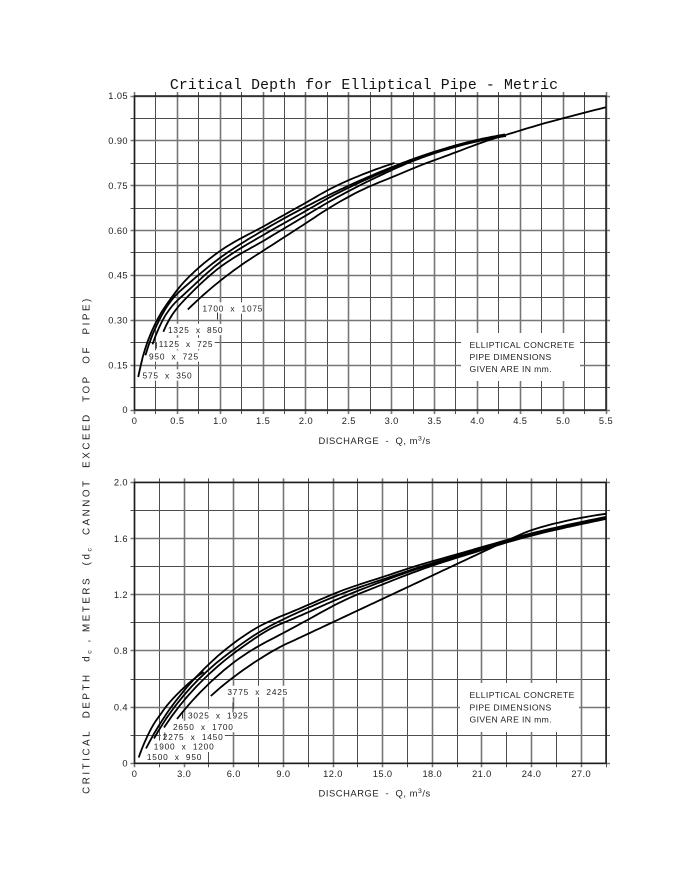  Describe the element at coordinates (121, 595) in the screenshot. I see `svg-text: 1.2` at that location.